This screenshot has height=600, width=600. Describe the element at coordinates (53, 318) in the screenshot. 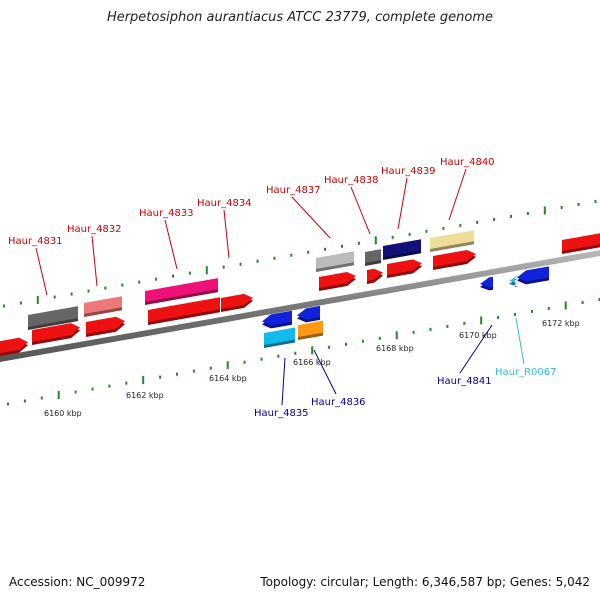

I see `gene-box-haur-4831-part` at that location.